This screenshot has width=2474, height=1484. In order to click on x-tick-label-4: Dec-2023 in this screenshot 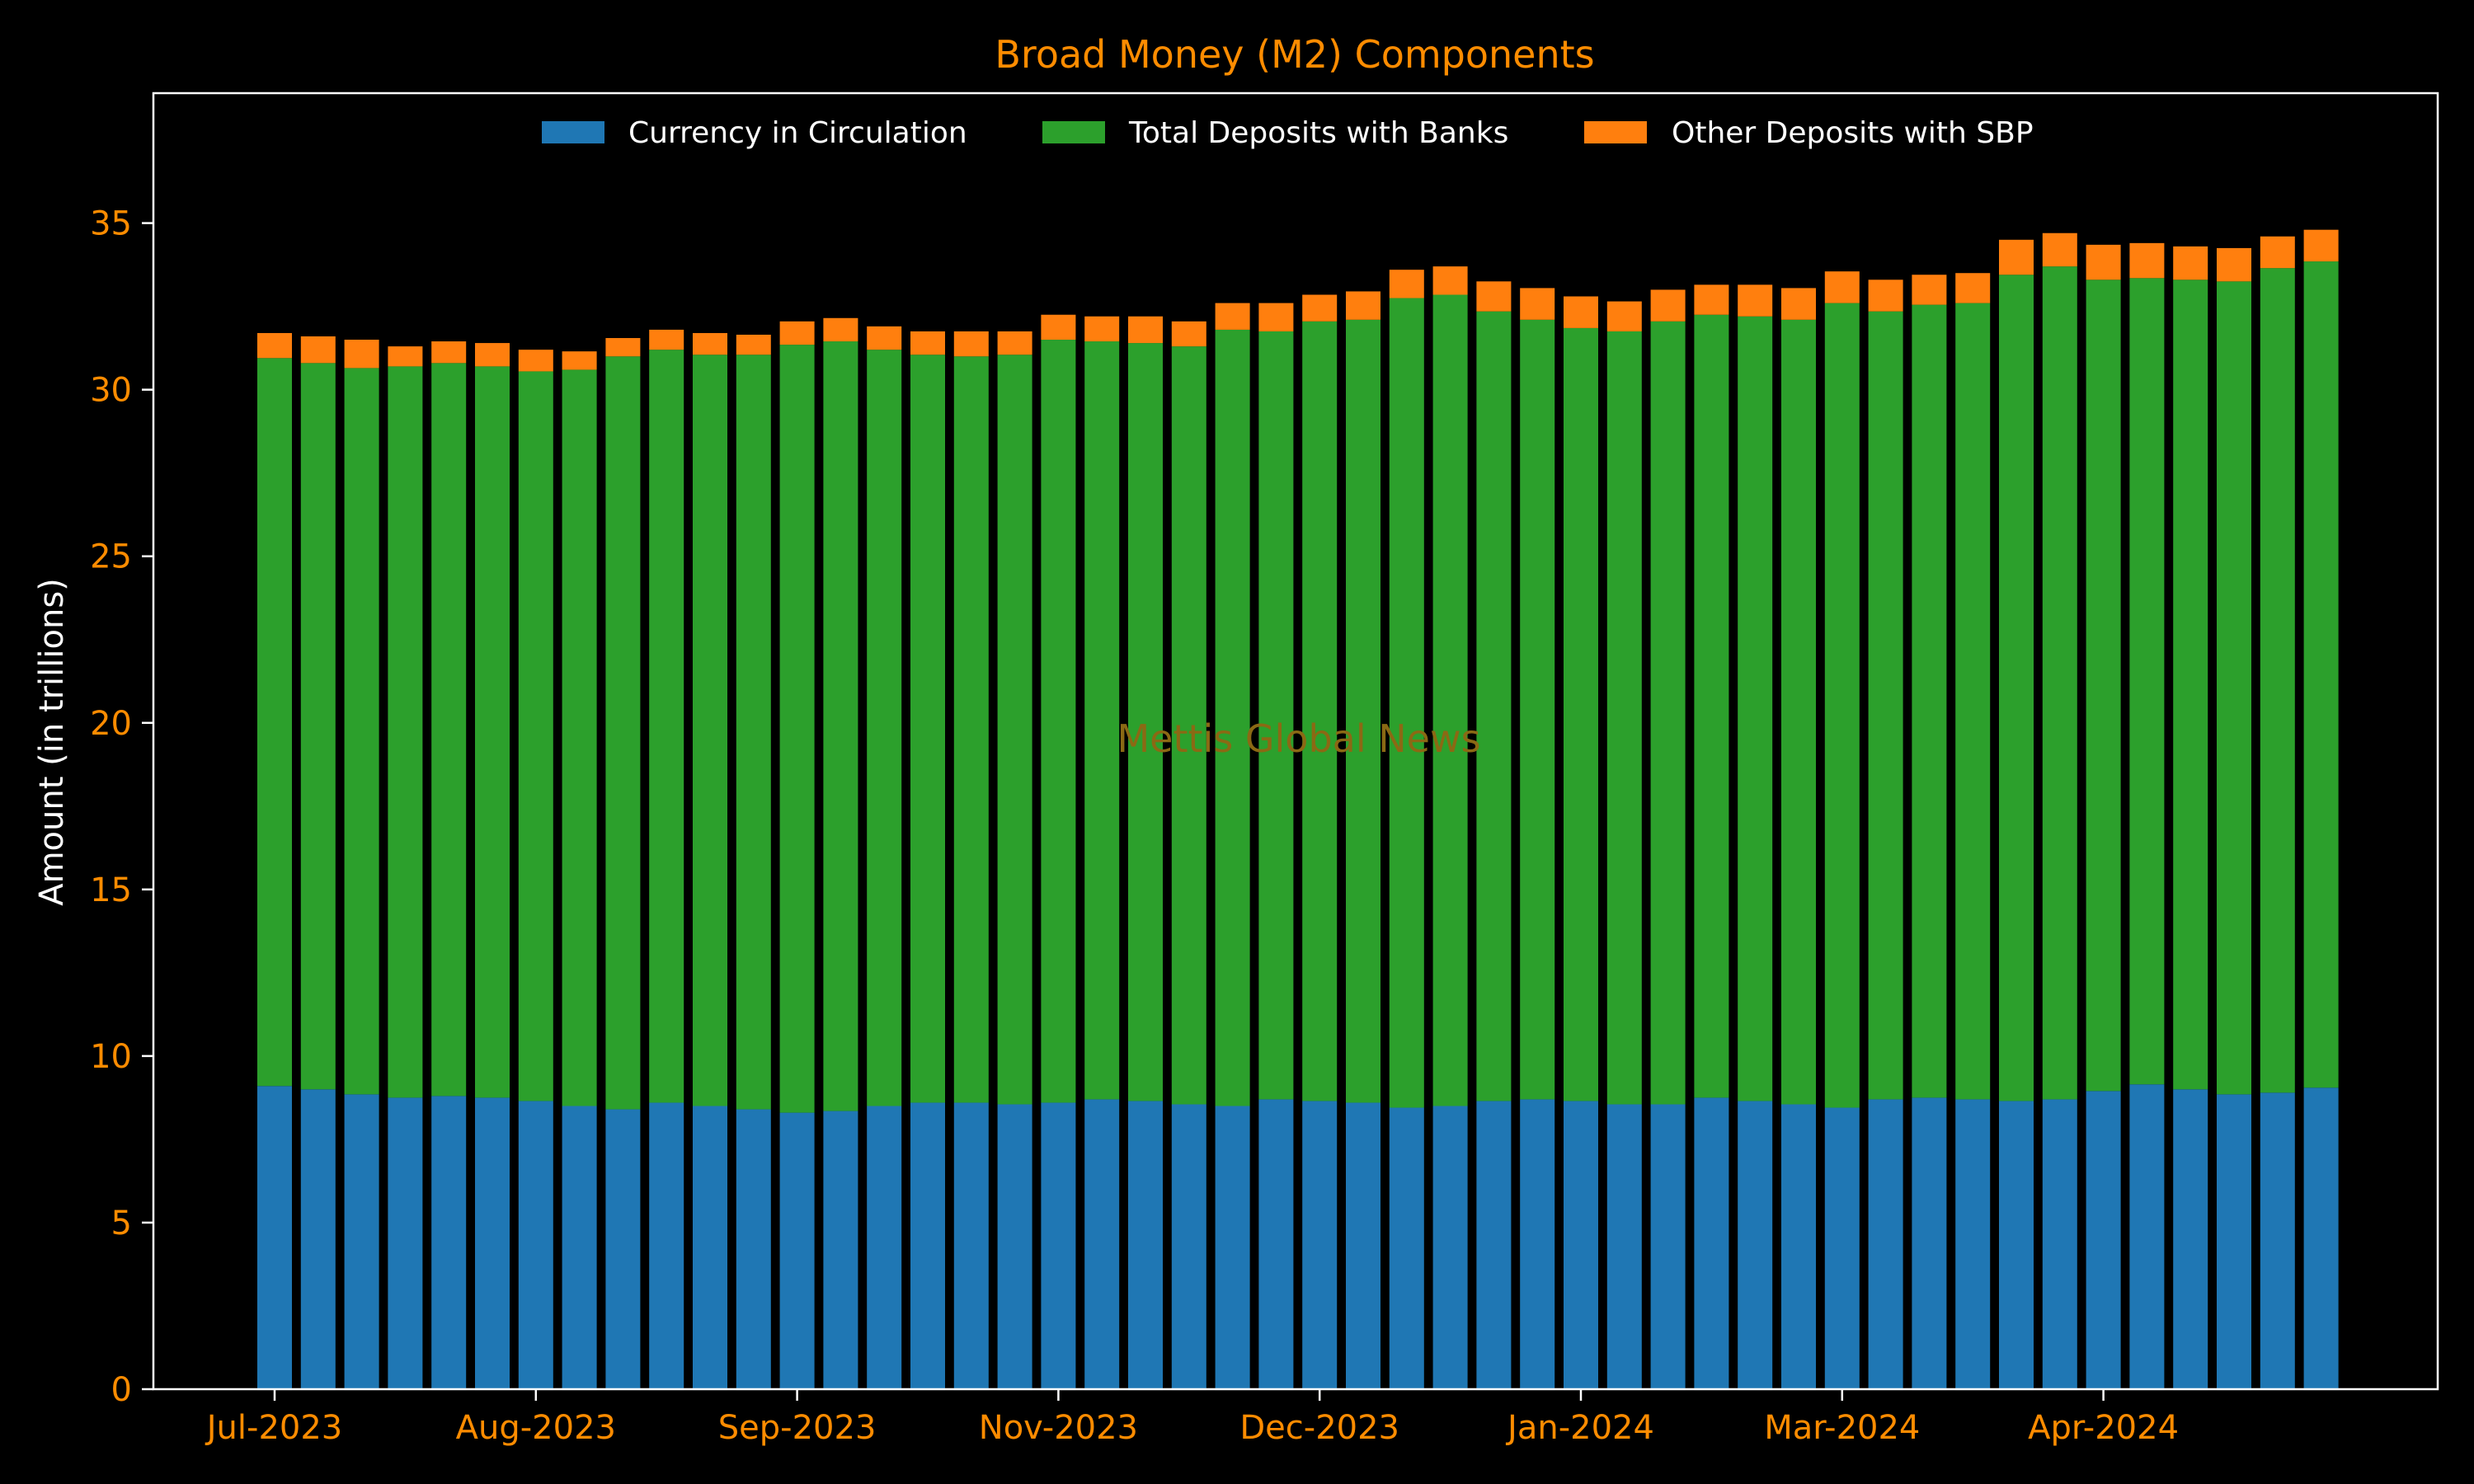, I will do `click(1319, 1428)`.